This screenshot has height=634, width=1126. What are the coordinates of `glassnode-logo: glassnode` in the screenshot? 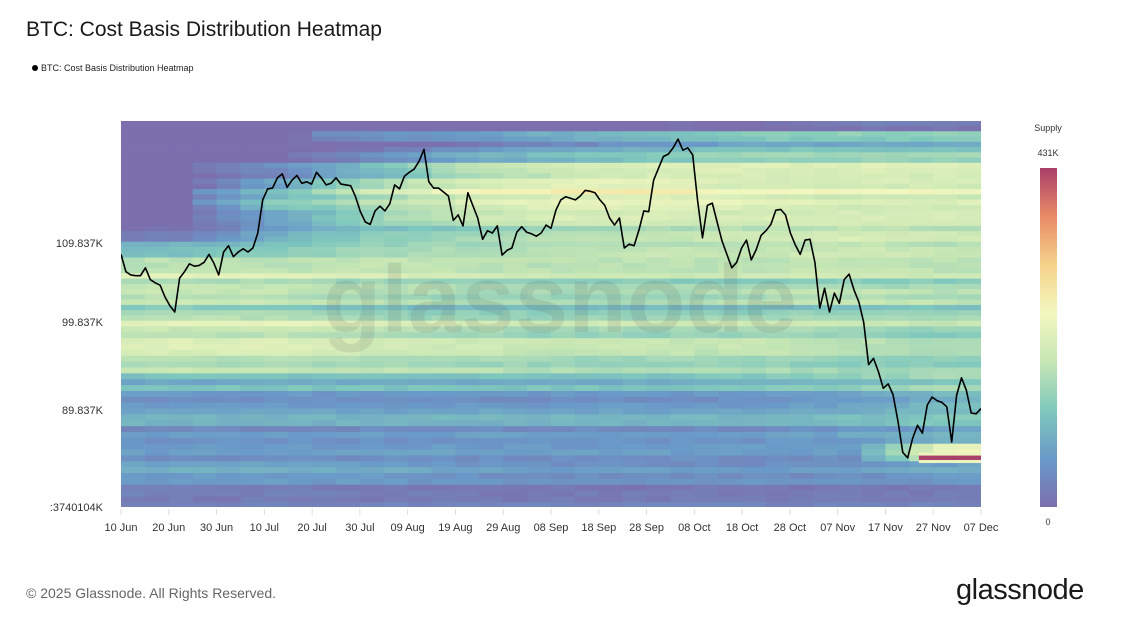 It's located at (1020, 590).